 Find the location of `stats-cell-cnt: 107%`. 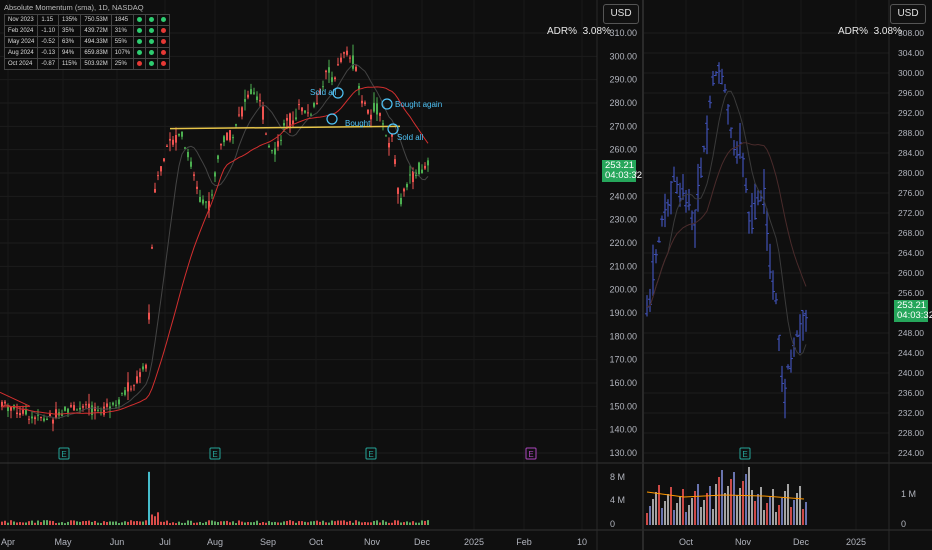

stats-cell-cnt: 107% is located at coordinates (122, 53).